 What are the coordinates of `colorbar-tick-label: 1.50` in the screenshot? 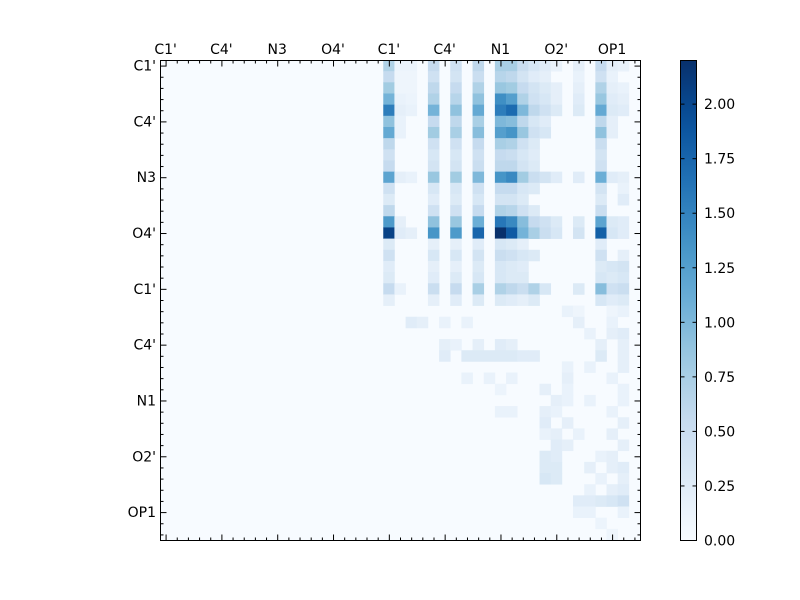 It's located at (719, 214).